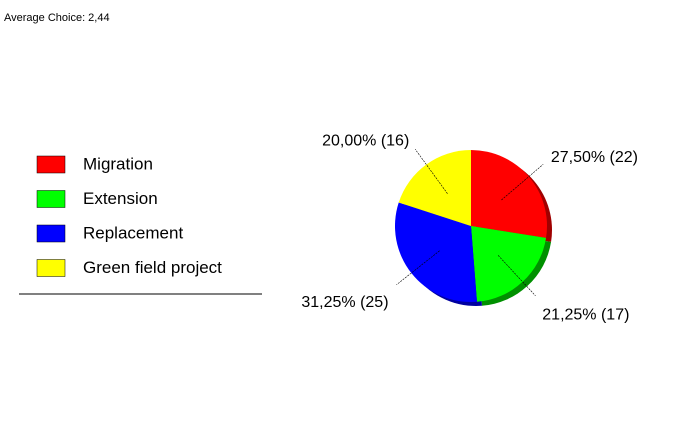 The width and height of the screenshot is (691, 432). Describe the element at coordinates (344, 302) in the screenshot. I see `data-label: 31,25% (25)` at that location.